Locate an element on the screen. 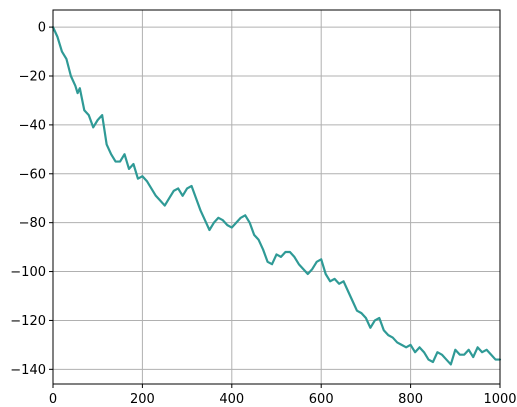 This screenshot has height=407, width=517. x-axis-ticks: 0 200 400 600 800 1000 is located at coordinates (283, 395).